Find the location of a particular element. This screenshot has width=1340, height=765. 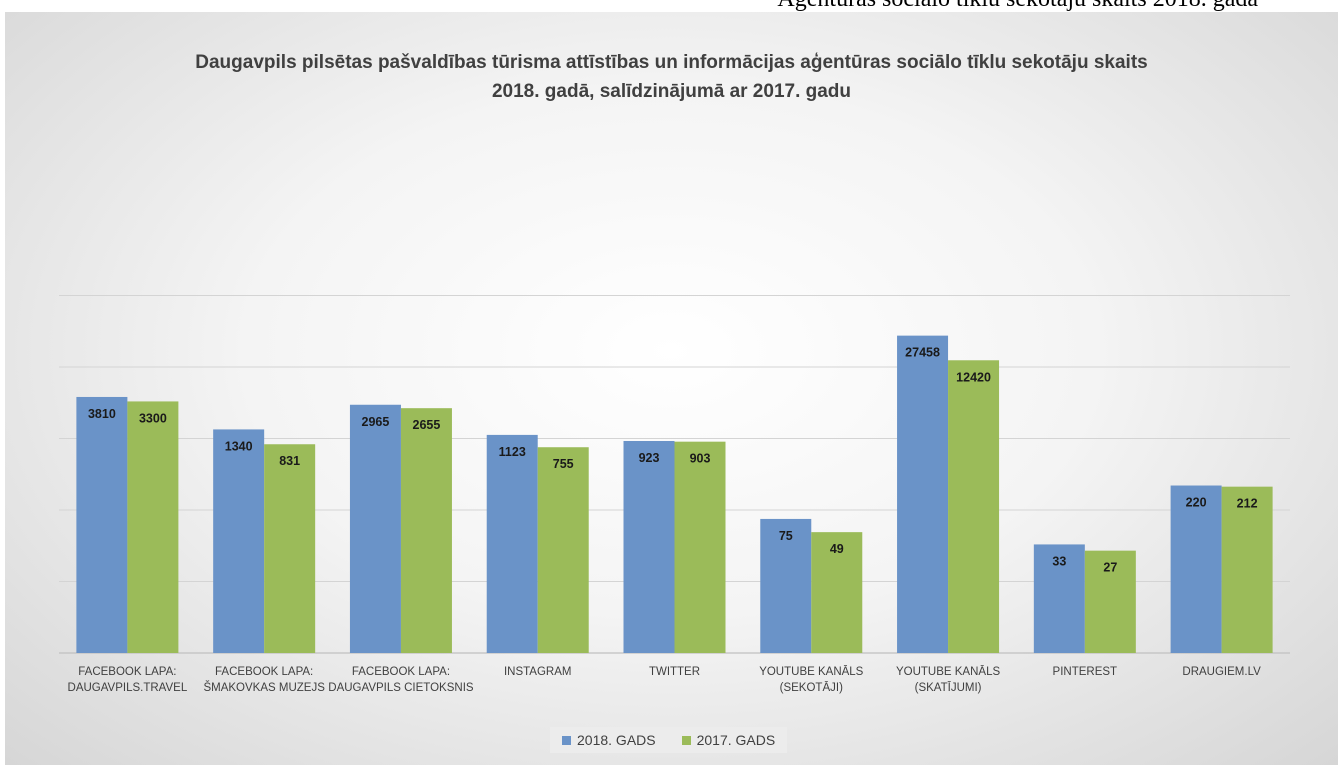

legend-label-2018: 2018. GADS is located at coordinates (616, 740).